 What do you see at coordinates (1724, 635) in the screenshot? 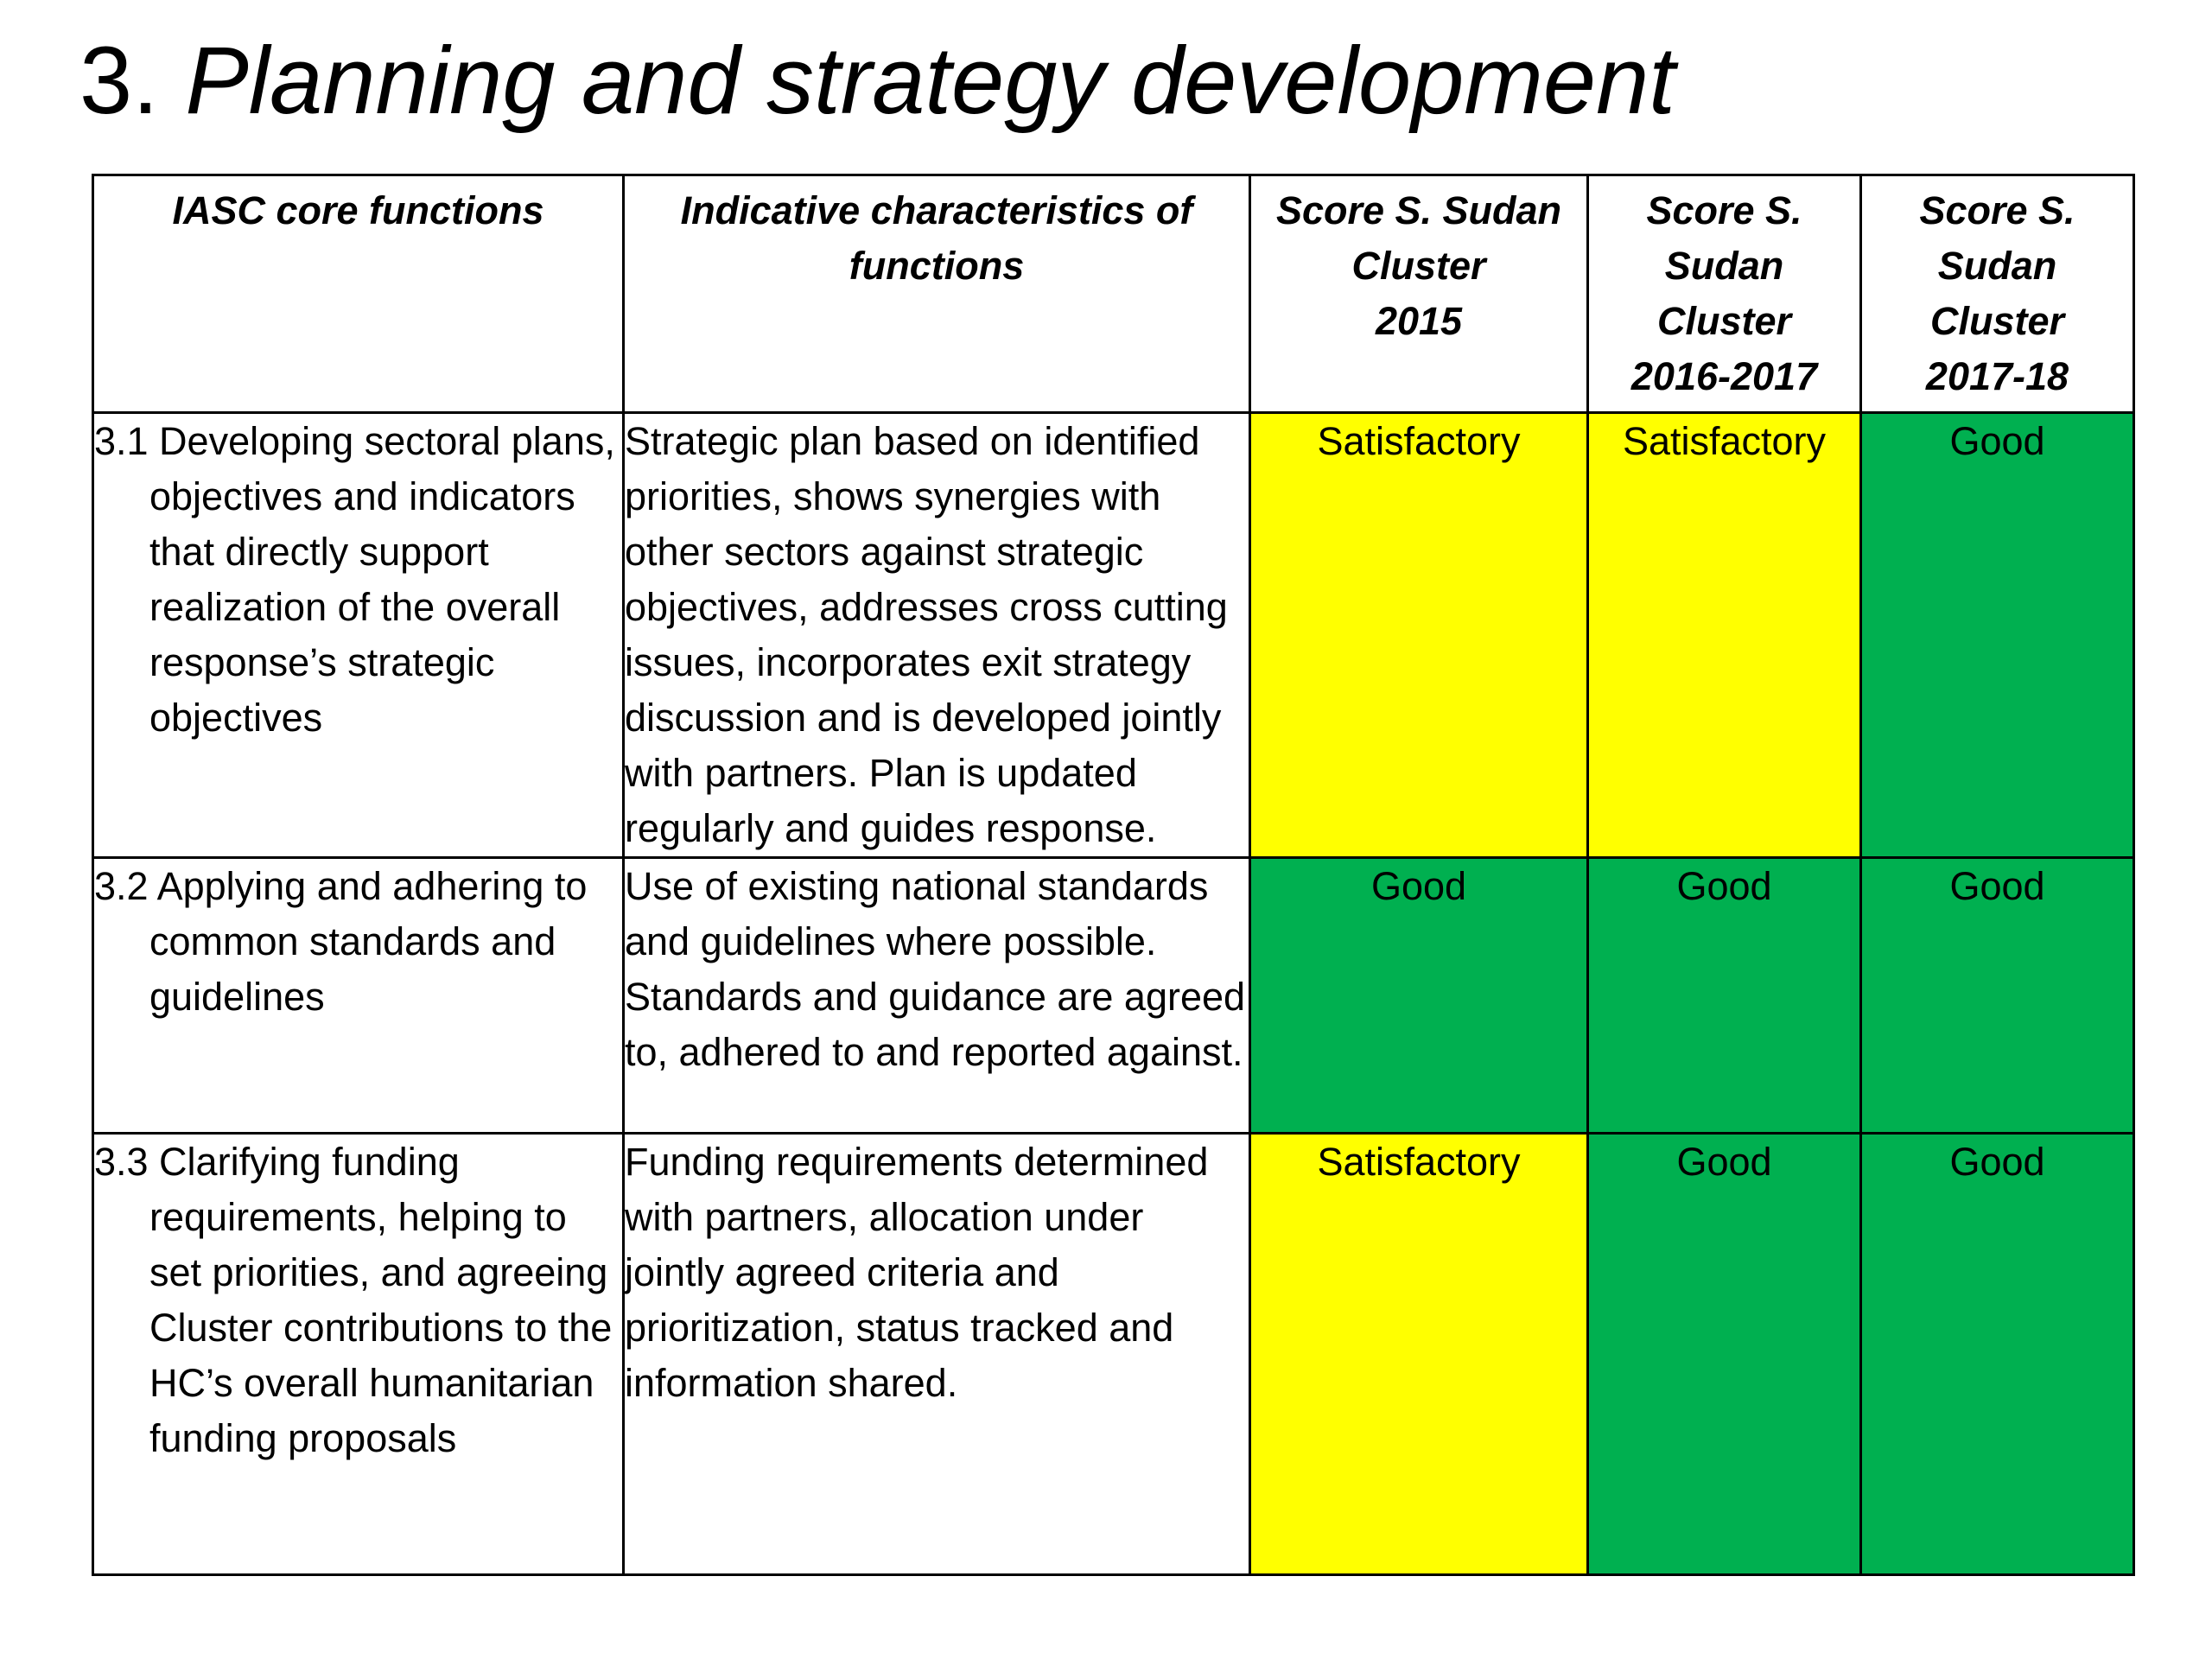
I see `score-2016-2017-cell: Satisfactory` at bounding box center [1724, 635].